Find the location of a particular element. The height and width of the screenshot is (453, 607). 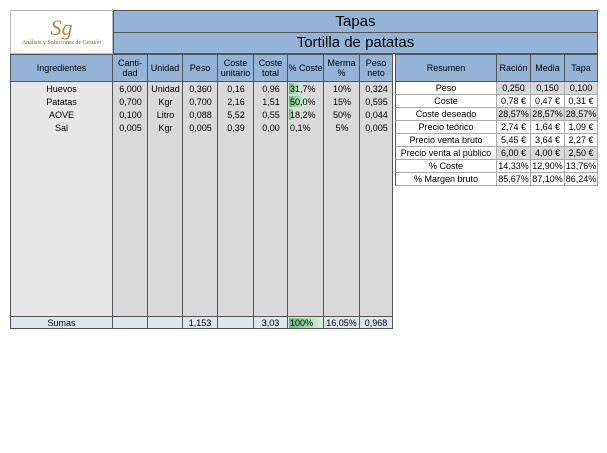

summary-header: Resumen is located at coordinates (446, 68).